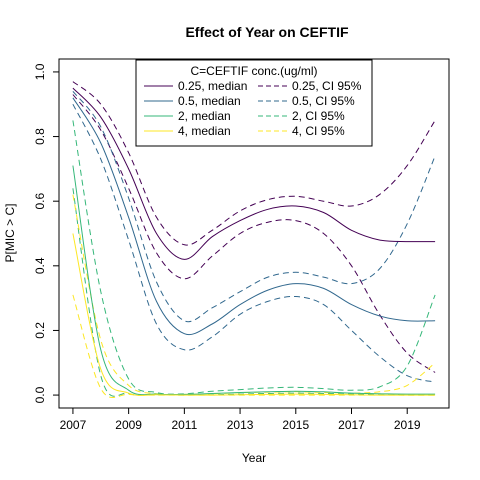 This screenshot has height=480, width=480. What do you see at coordinates (40, 330) in the screenshot?
I see `y-tick-label: 0.2` at bounding box center [40, 330].